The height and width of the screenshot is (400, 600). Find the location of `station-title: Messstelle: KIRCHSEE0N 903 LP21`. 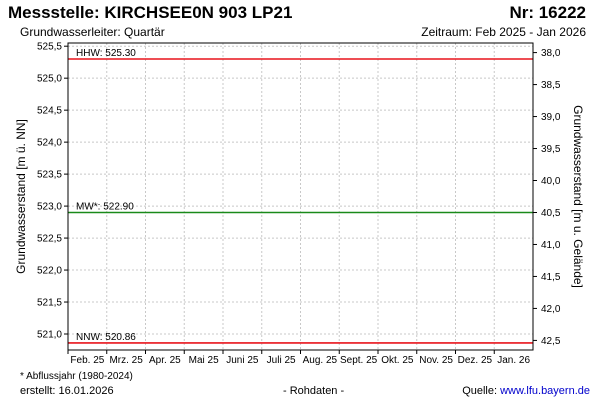

station-title: Messstelle: KIRCHSEE0N 903 LP21 is located at coordinates (150, 12).